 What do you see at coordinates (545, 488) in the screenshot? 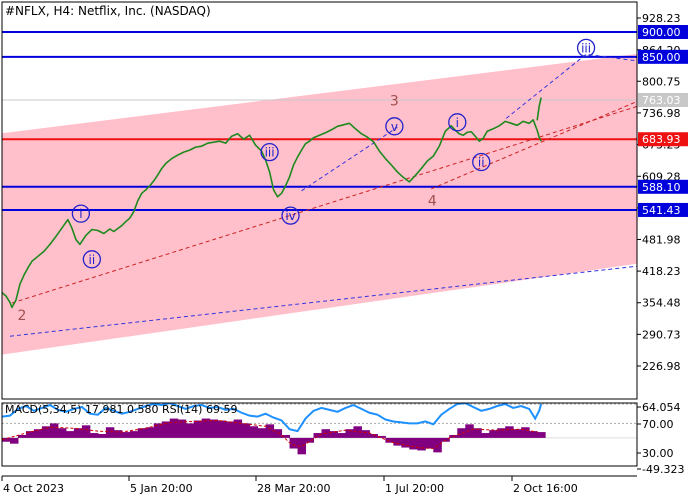
I see `x-tick-label: 2 Oct 16:00` at bounding box center [545, 488].